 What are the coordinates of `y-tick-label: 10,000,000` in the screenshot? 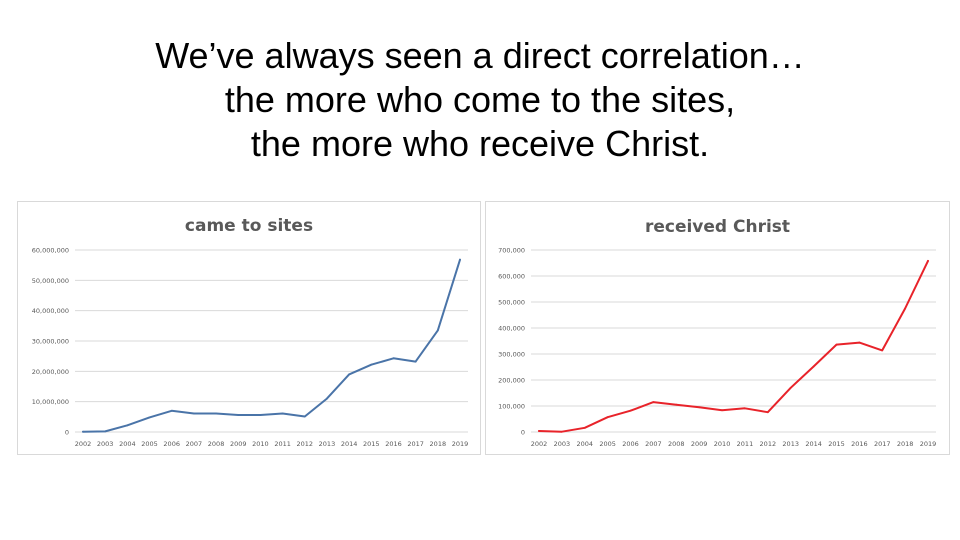 It's located at (50, 402).